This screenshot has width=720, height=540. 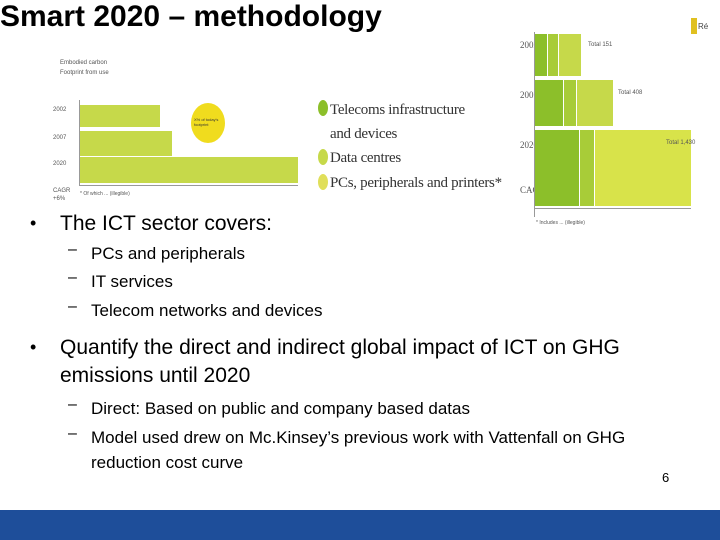 I want to click on left-legend-item: Footprint from use, so click(x=84, y=73).